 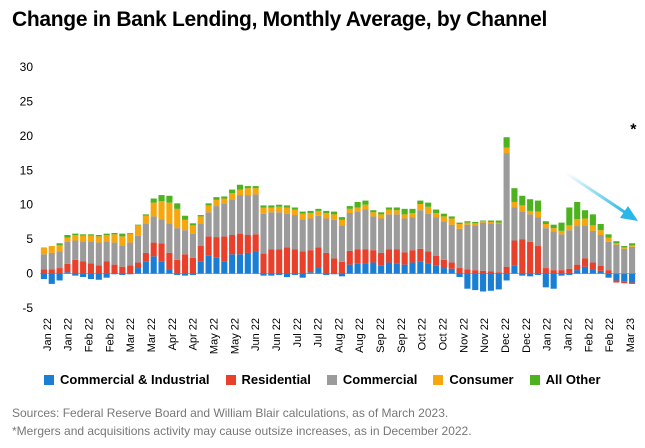 What do you see at coordinates (339, 335) in the screenshot?
I see `x-tick-label: Aug 22` at bounding box center [339, 335].